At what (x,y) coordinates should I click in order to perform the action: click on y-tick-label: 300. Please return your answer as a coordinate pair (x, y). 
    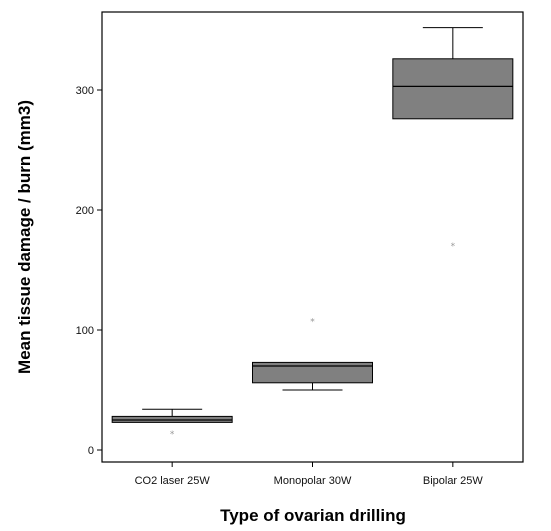
    Looking at the image, I should click on (85, 91).